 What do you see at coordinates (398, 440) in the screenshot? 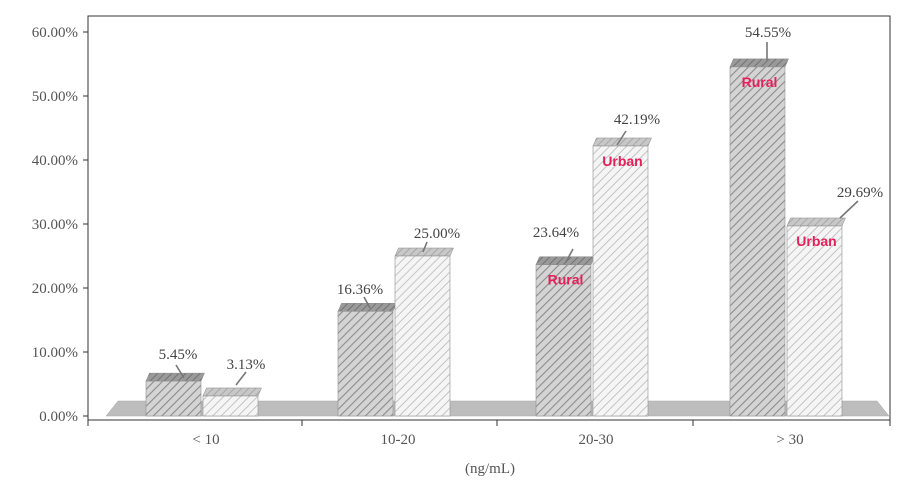
I see `x-tick-label: 10-20` at bounding box center [398, 440].